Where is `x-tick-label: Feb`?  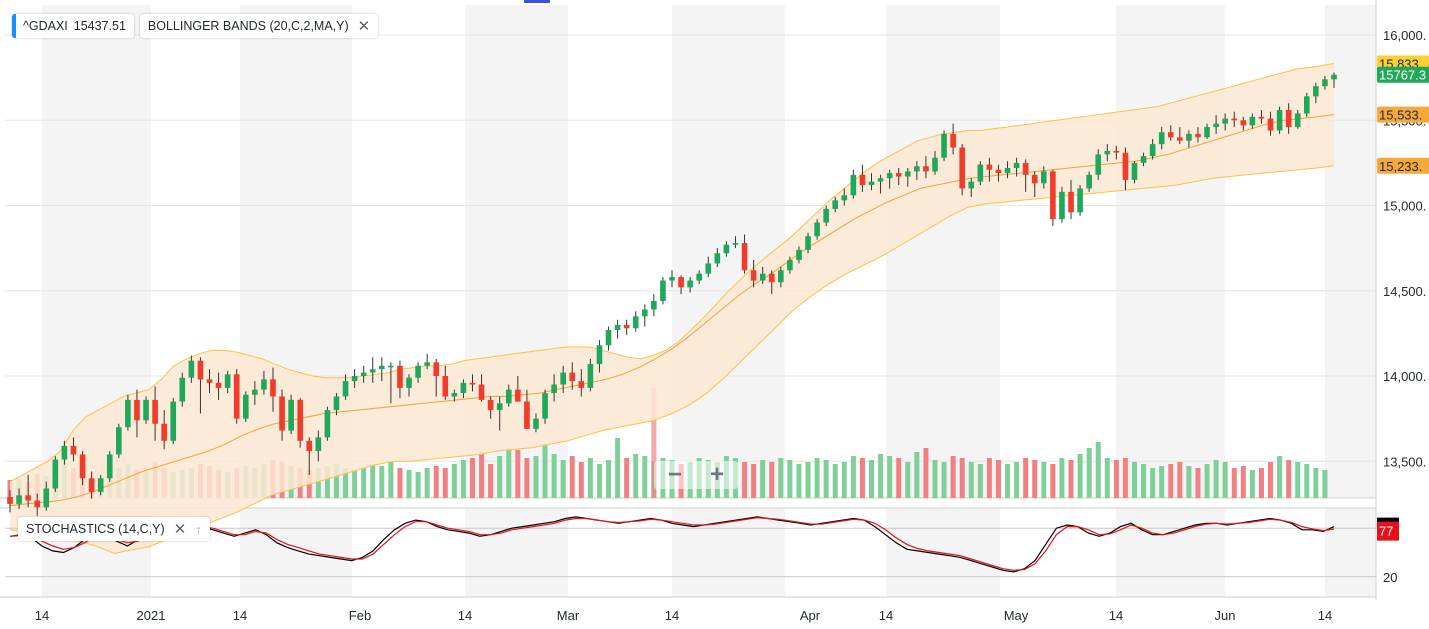
x-tick-label: Feb is located at coordinates (360, 615).